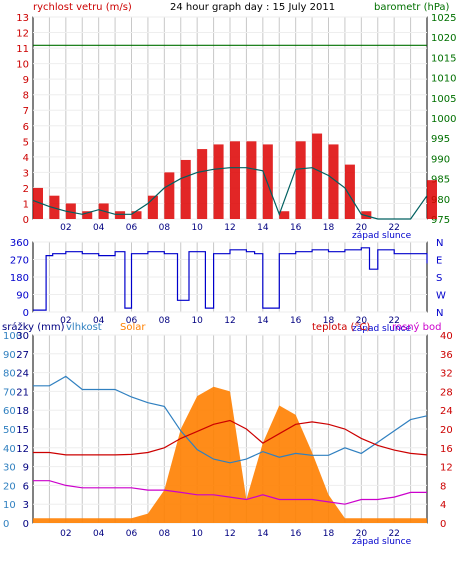 This screenshot has width=464, height=570. Describe the element at coordinates (99, 321) in the screenshot. I see `panel2-x-tick: 04` at that location.